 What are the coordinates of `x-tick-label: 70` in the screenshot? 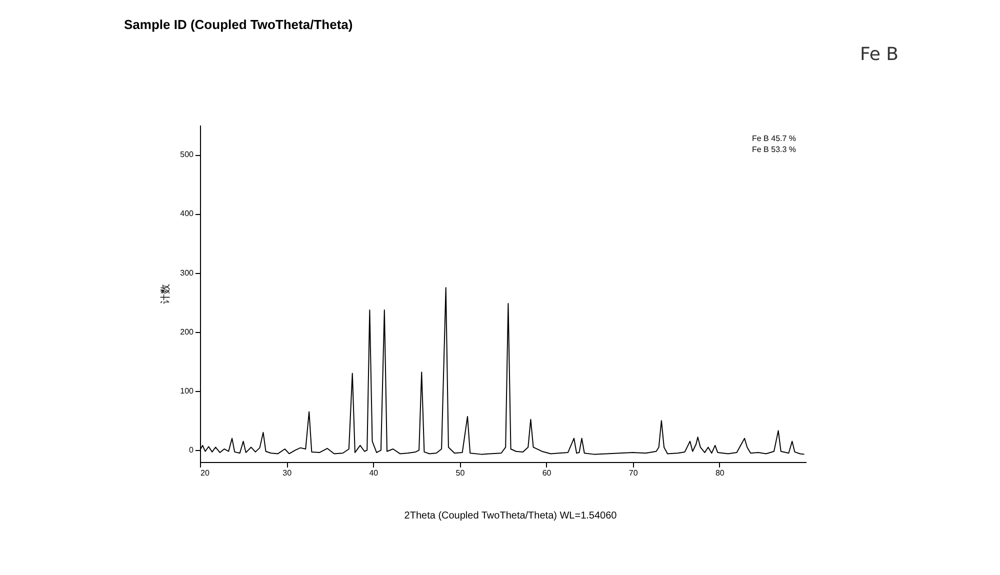 It's located at (633, 473).